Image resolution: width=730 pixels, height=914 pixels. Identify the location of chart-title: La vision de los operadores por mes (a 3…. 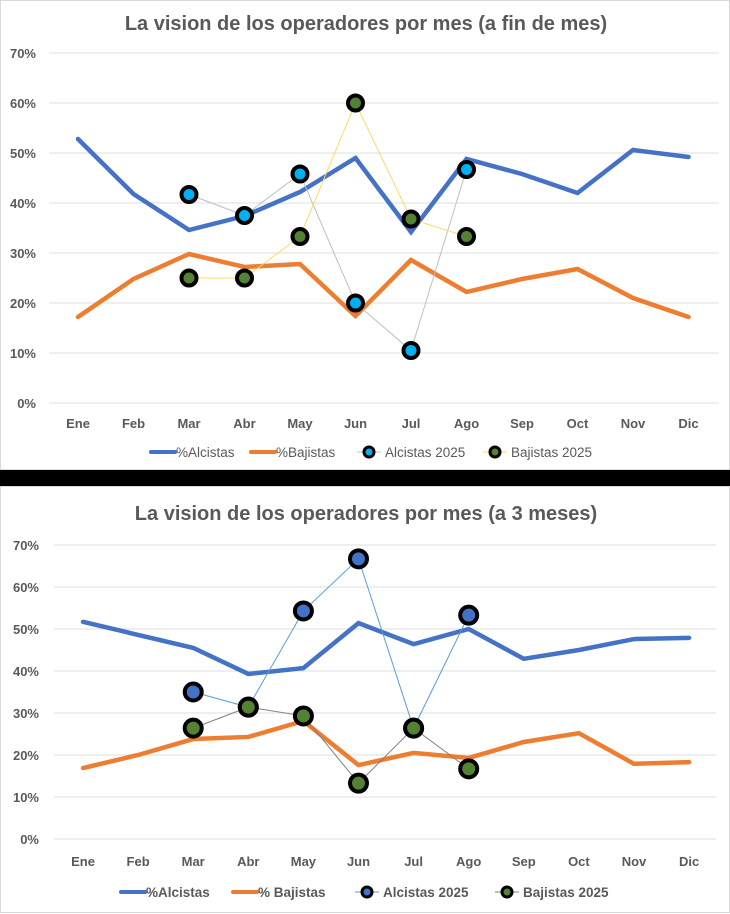
(366, 514).